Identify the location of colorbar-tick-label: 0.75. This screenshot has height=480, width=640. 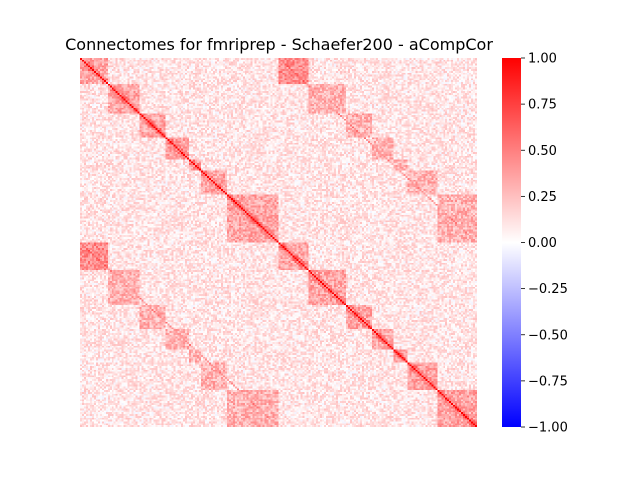
(542, 105).